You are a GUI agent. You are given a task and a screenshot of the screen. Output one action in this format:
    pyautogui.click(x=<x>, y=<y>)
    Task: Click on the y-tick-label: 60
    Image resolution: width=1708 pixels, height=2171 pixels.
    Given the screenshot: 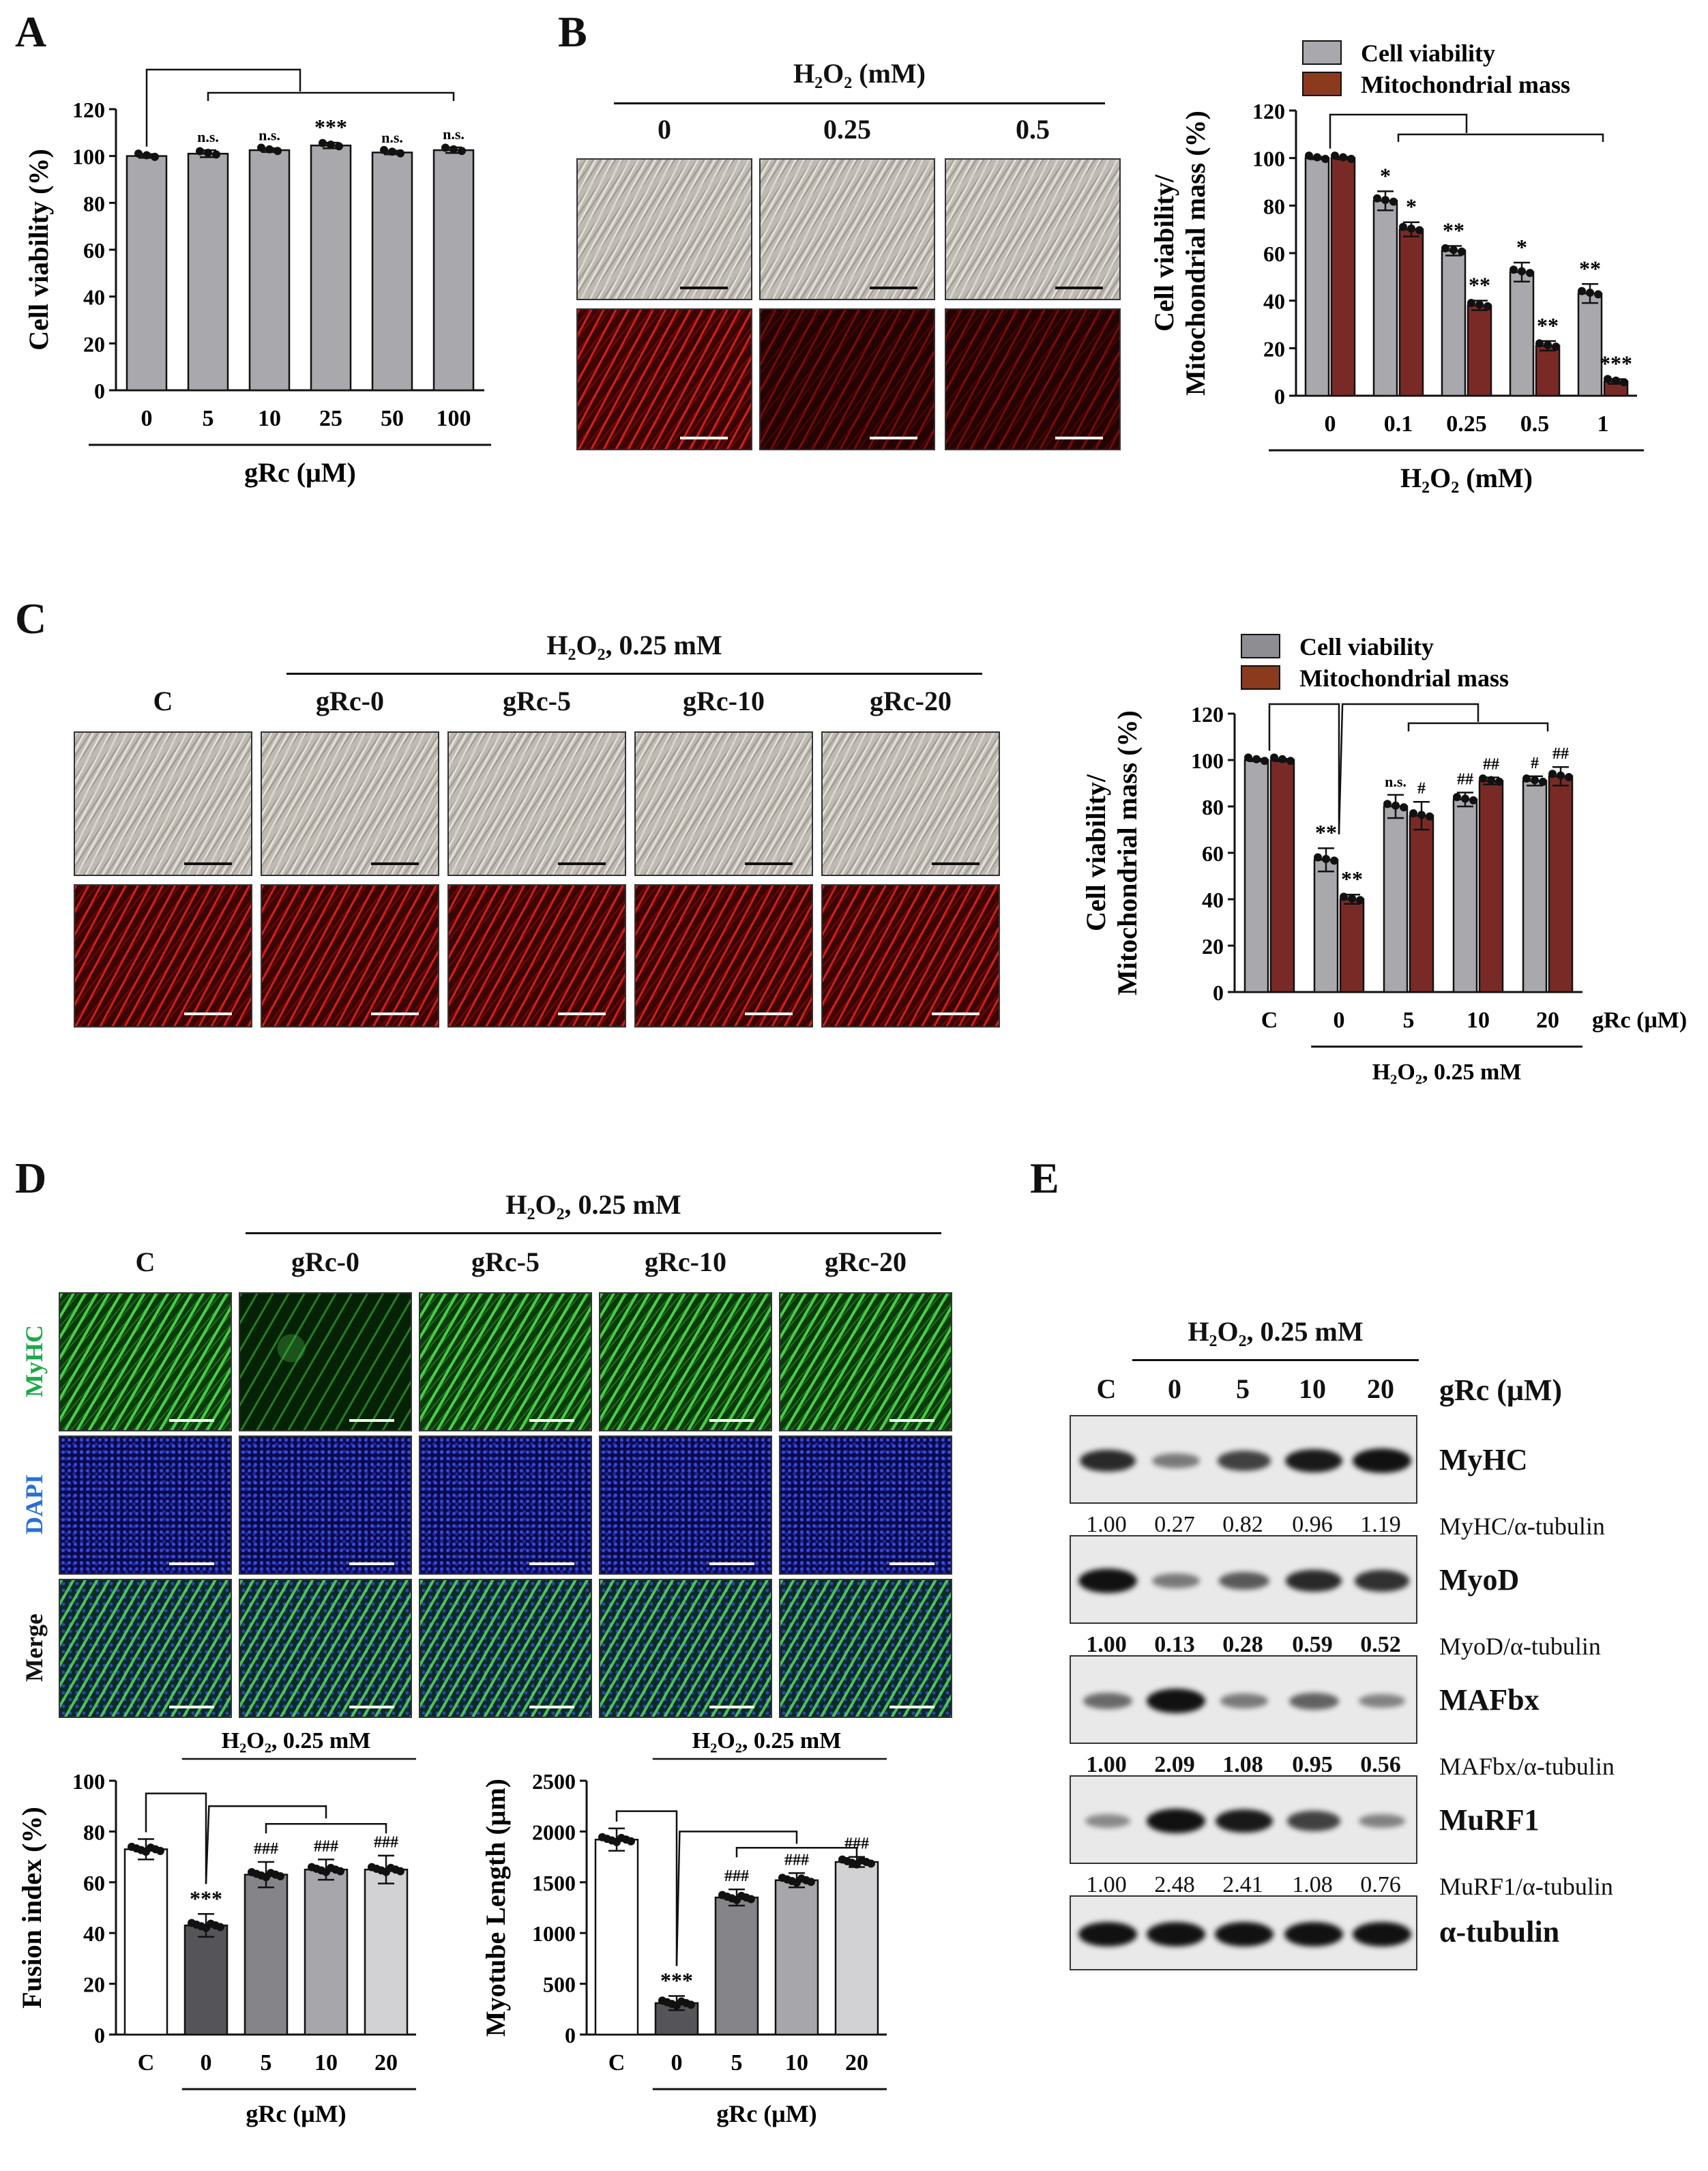 What is the action you would take?
    pyautogui.click(x=94, y=1883)
    